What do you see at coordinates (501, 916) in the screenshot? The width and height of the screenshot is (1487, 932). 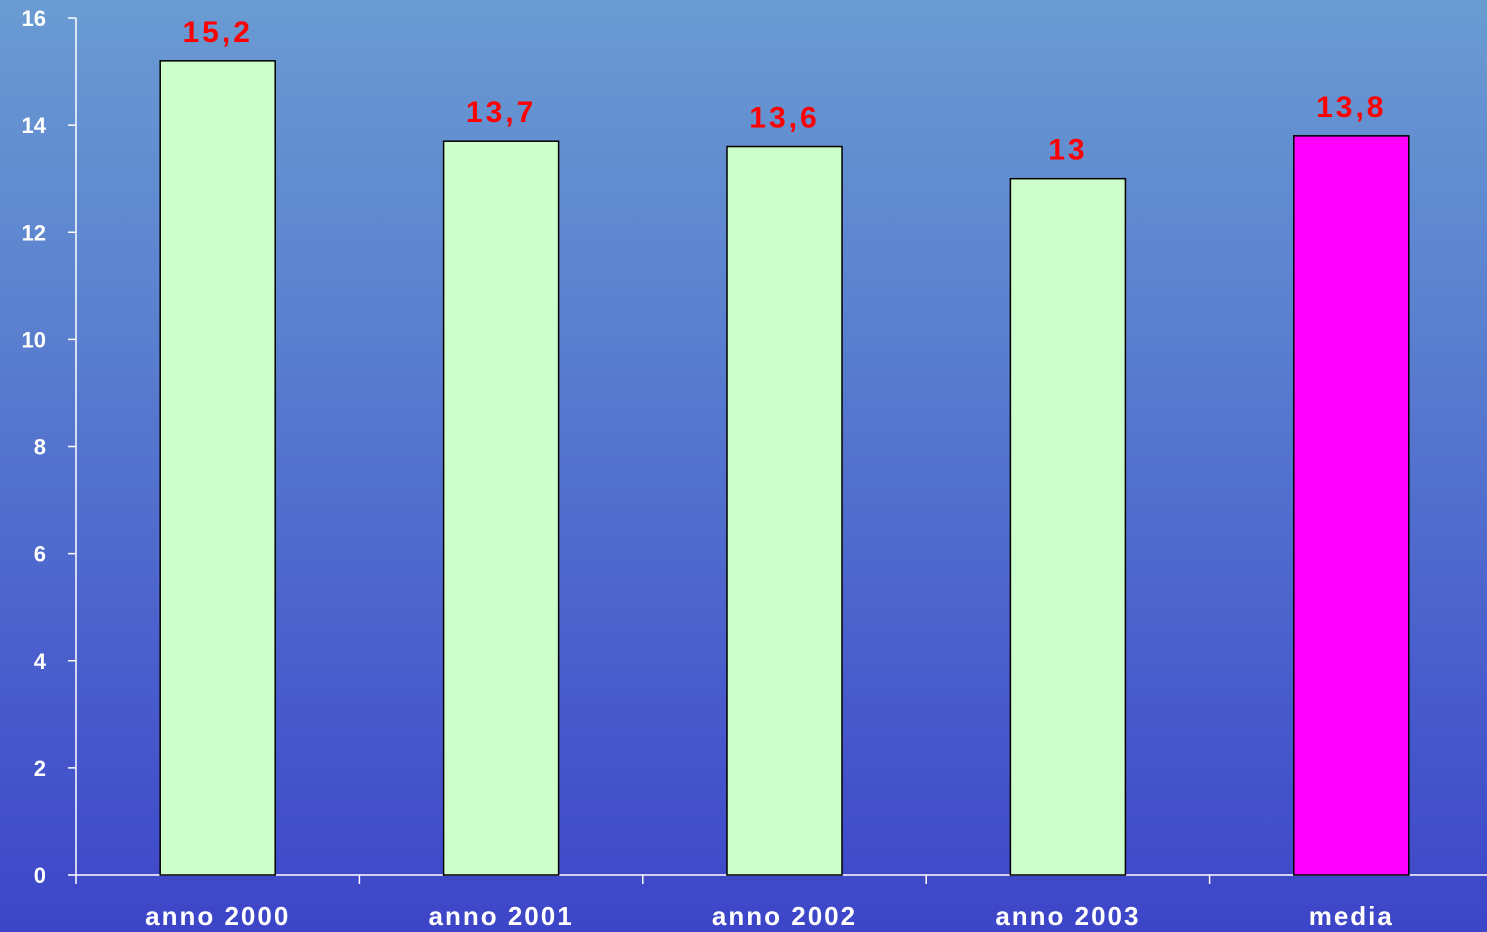 I see `x-category-label: anno 2001` at bounding box center [501, 916].